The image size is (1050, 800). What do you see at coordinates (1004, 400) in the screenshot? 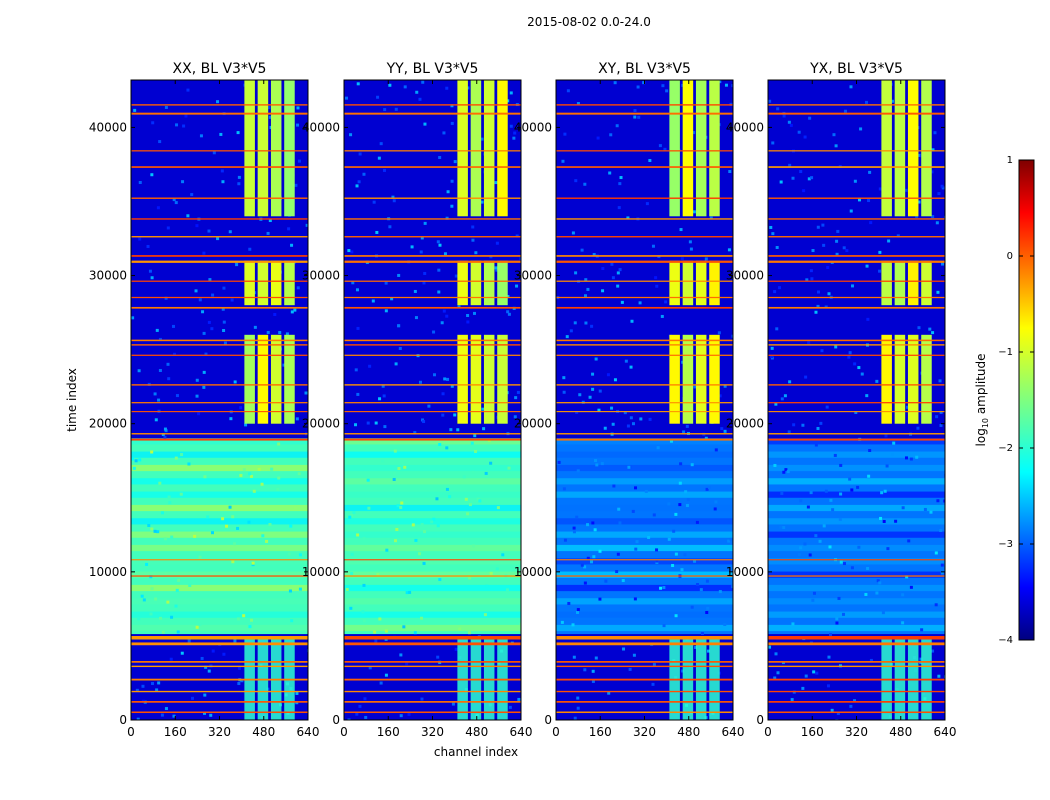
I see `colorbar: 10−1−2−3−4 log10 amplitude` at bounding box center [1004, 400].